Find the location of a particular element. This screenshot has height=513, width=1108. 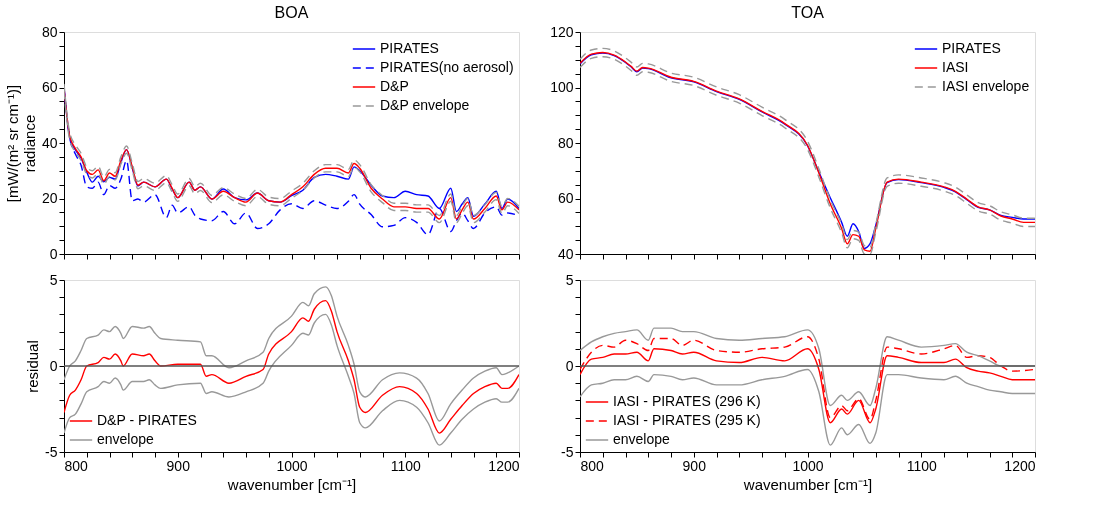

legend-label: D&P is located at coordinates (394, 86).